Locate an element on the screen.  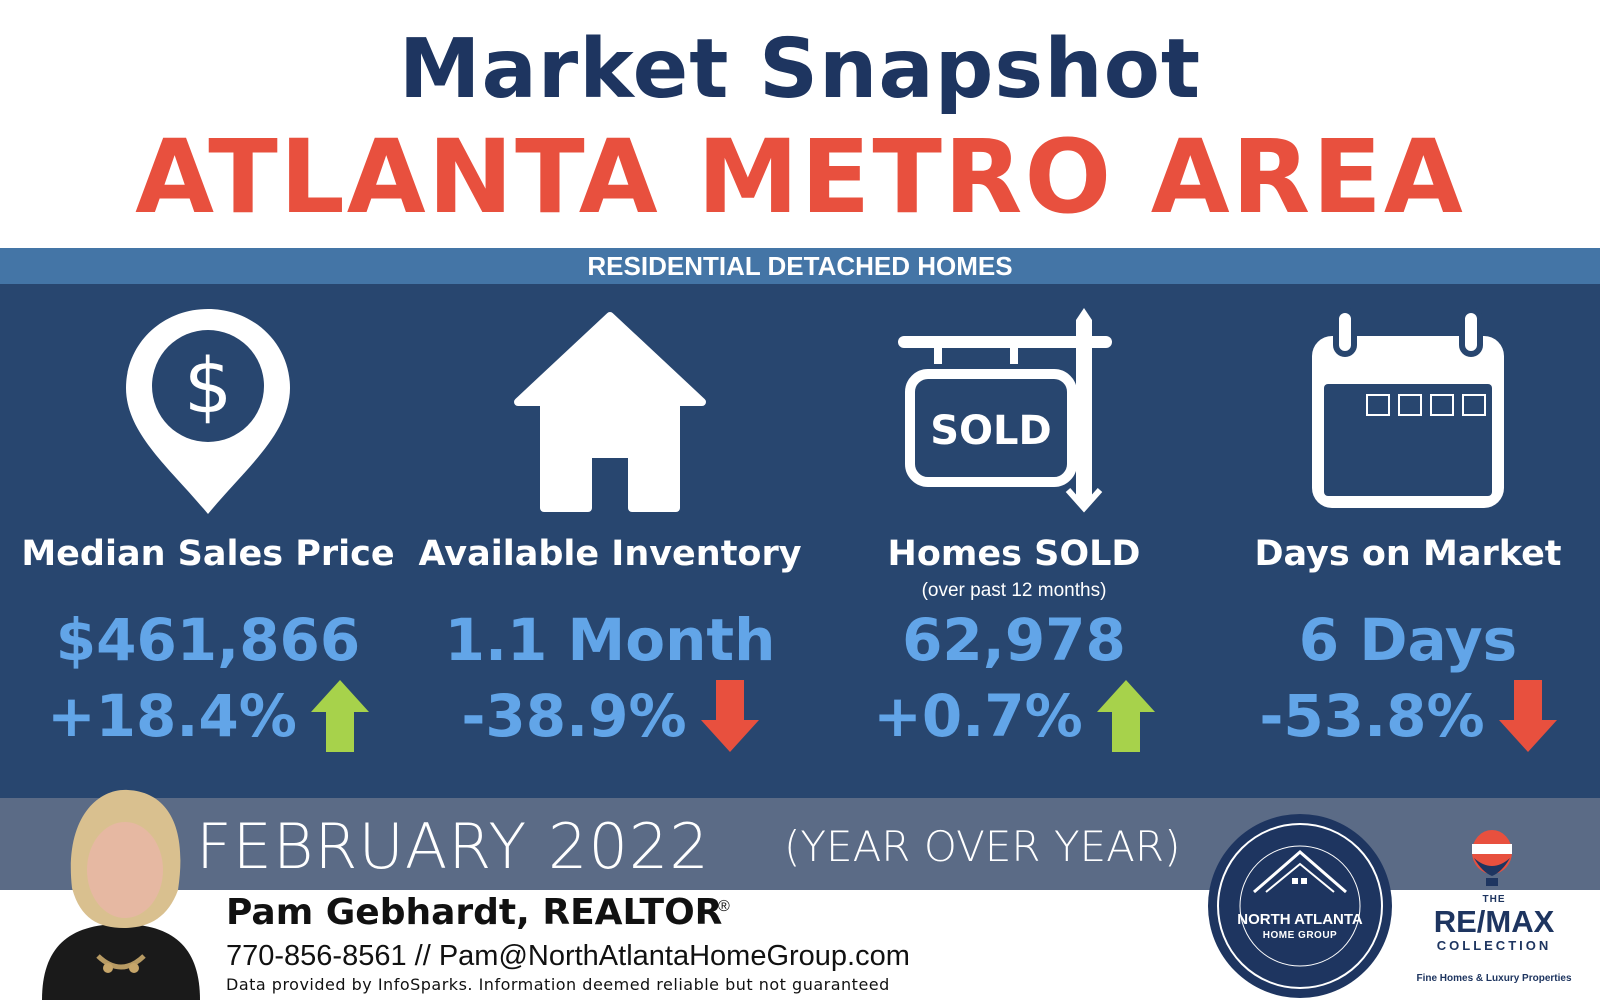
page-title: Market Snapshot is located at coordinates (800, 69).